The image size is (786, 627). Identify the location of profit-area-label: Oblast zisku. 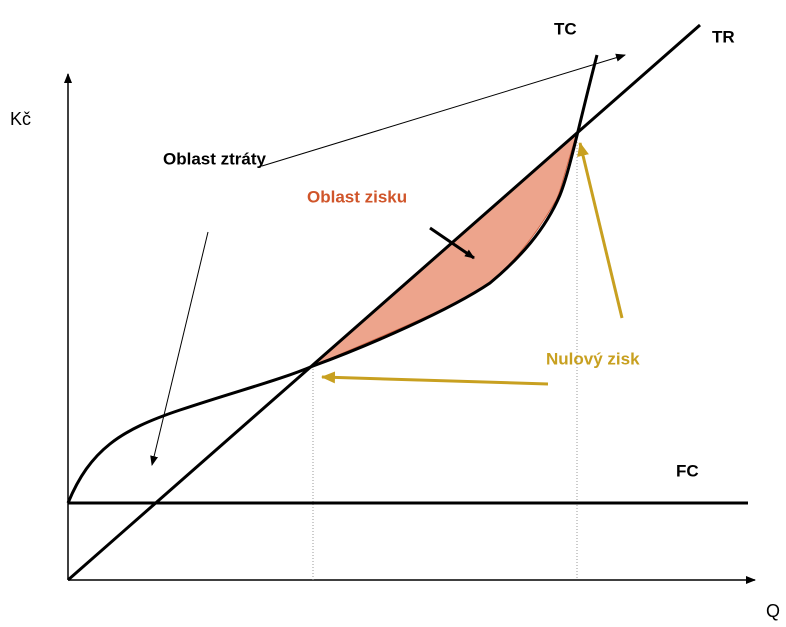
(357, 196).